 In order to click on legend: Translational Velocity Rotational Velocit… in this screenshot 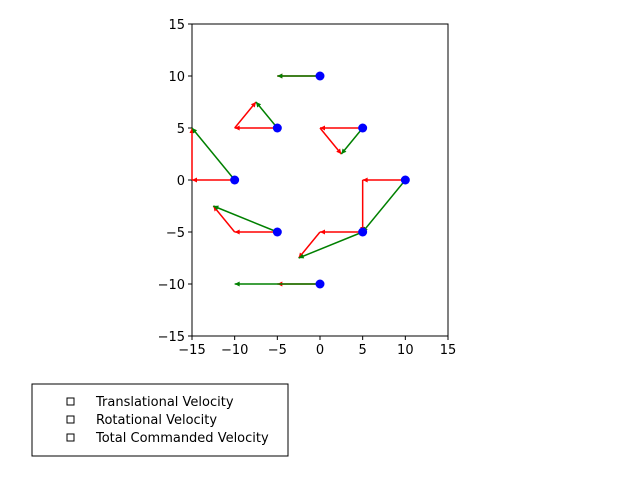, I will do `click(160, 420)`.